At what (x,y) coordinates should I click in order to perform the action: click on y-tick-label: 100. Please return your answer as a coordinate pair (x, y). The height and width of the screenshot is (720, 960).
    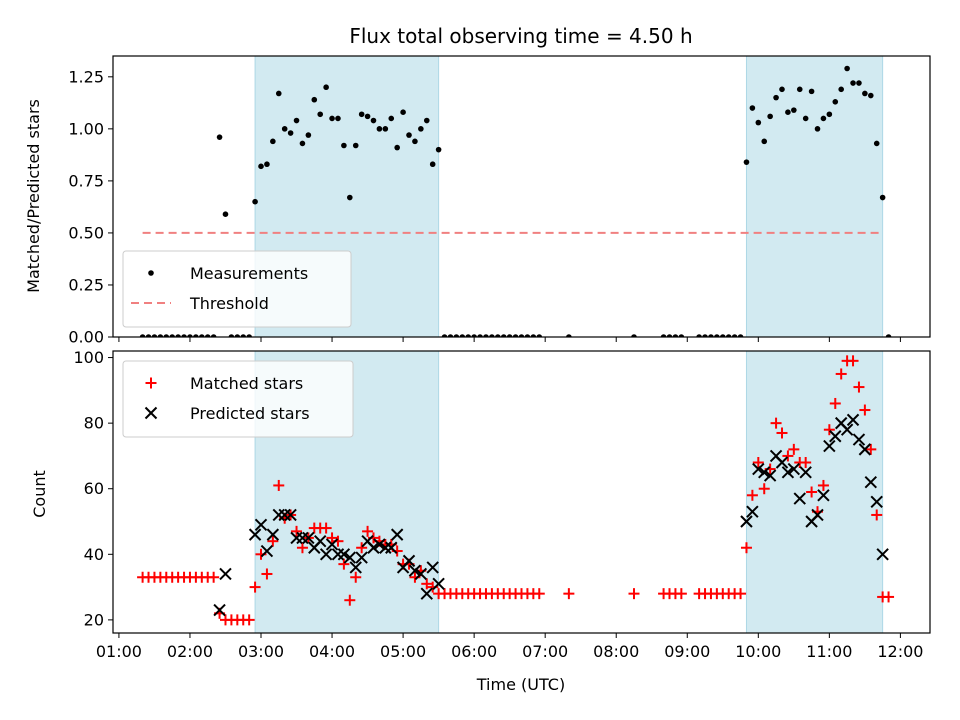
    Looking at the image, I should click on (88, 357).